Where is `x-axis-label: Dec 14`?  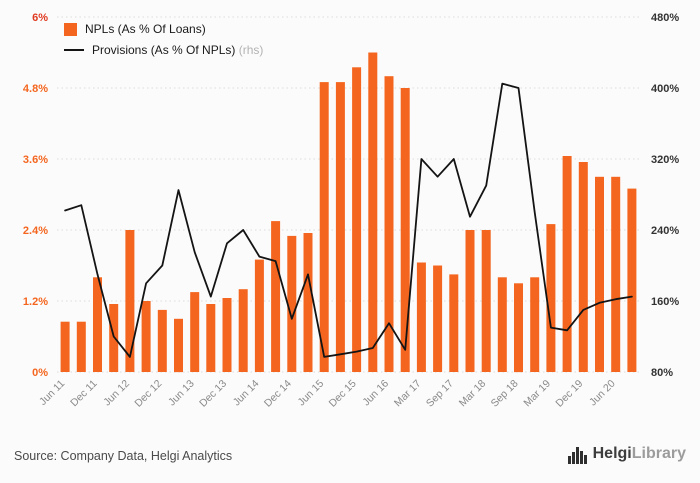 x-axis-label: Dec 14 is located at coordinates (278, 394).